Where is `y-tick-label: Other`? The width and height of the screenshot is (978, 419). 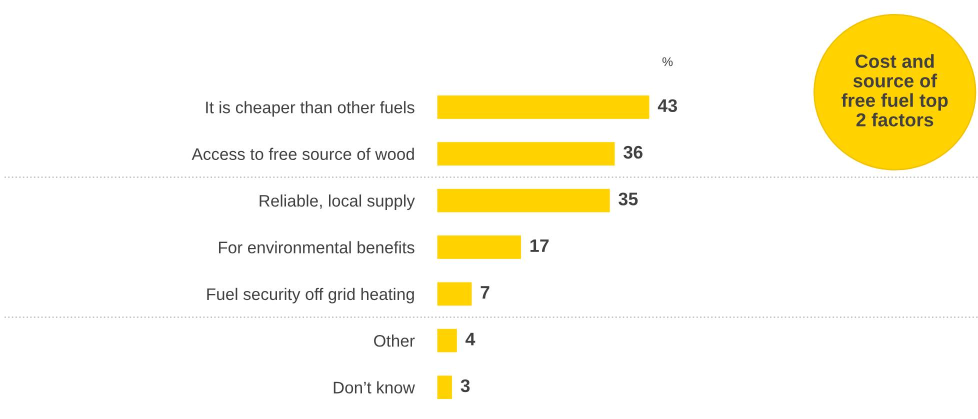
y-tick-label: Other is located at coordinates (394, 340).